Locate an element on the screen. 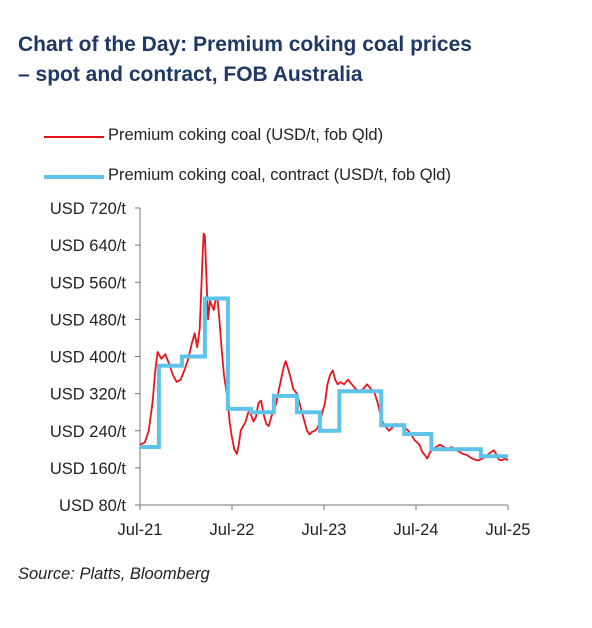  y-tick-label: USD 320/t is located at coordinates (88, 395).